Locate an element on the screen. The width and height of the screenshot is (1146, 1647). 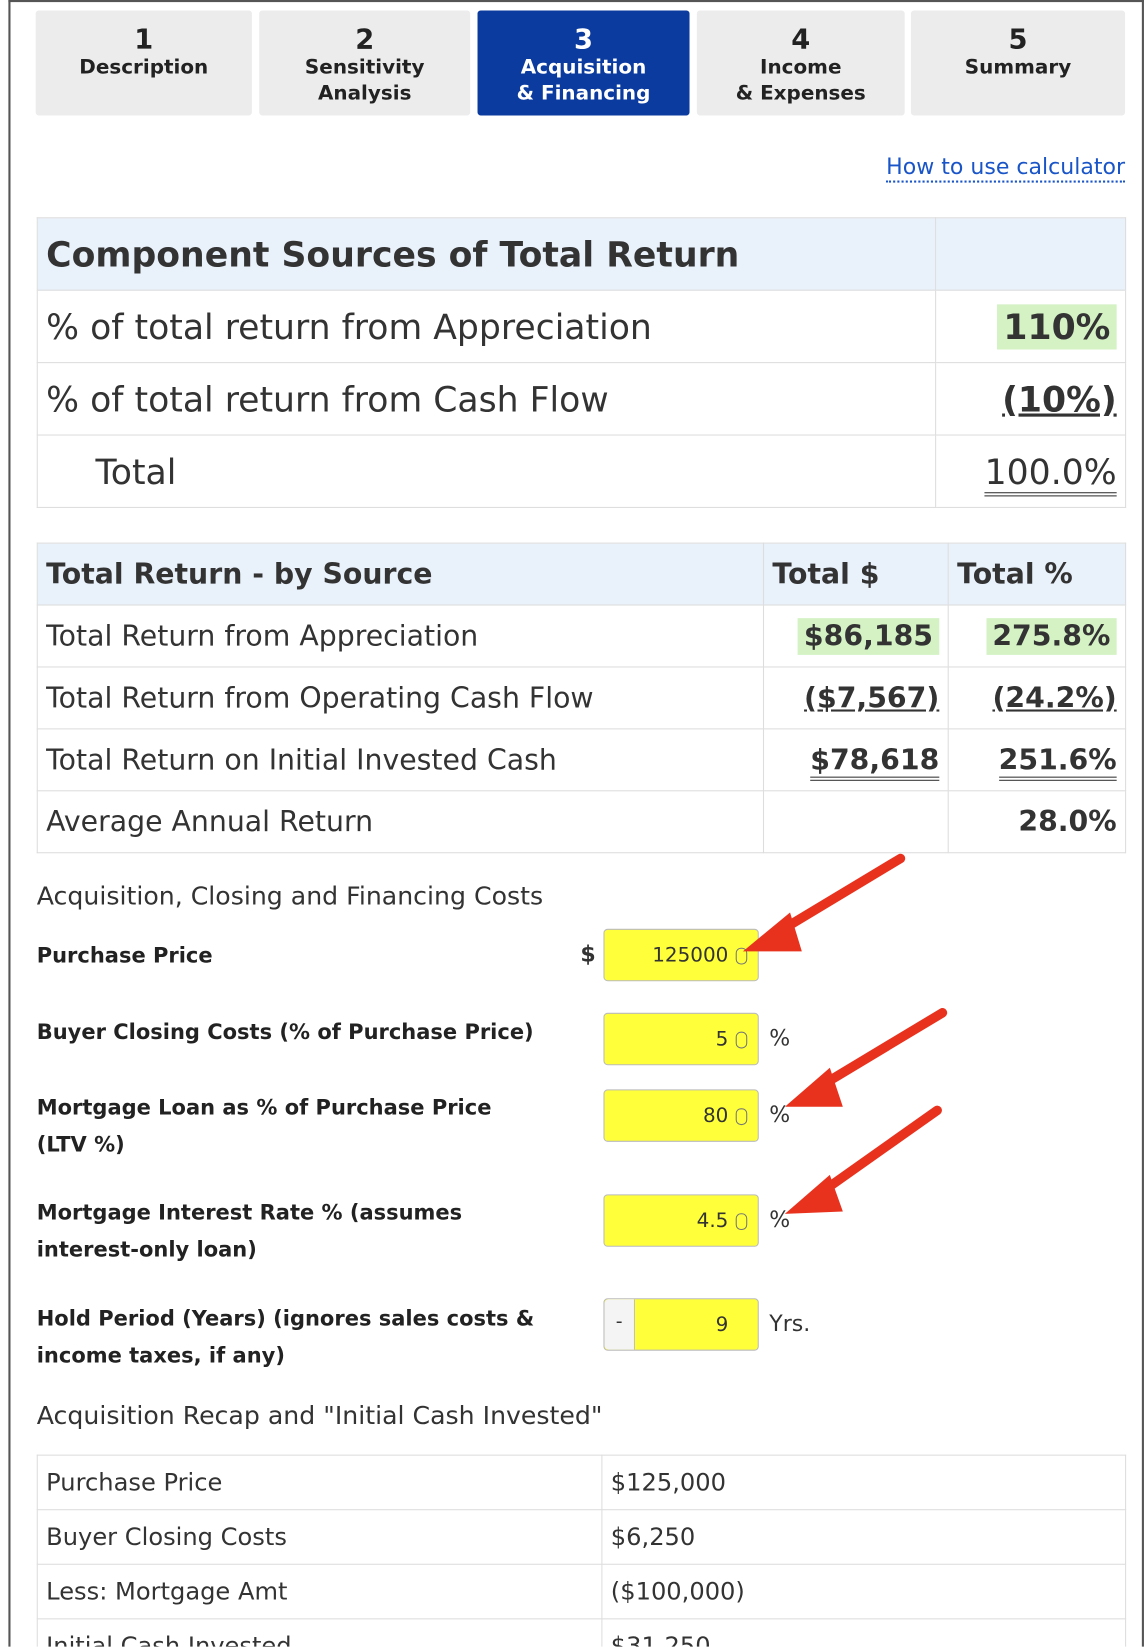
row-label: % of total return from Appreciation is located at coordinates (486, 326).